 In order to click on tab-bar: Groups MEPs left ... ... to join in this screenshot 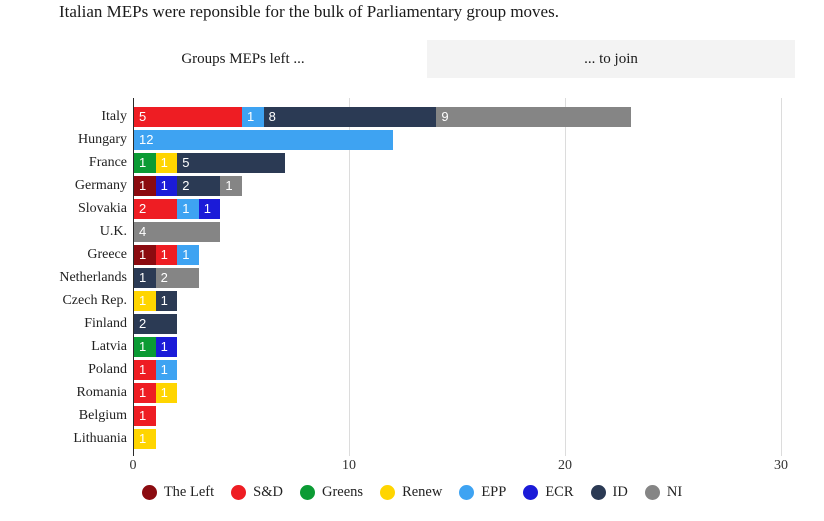, I will do `click(427, 59)`.